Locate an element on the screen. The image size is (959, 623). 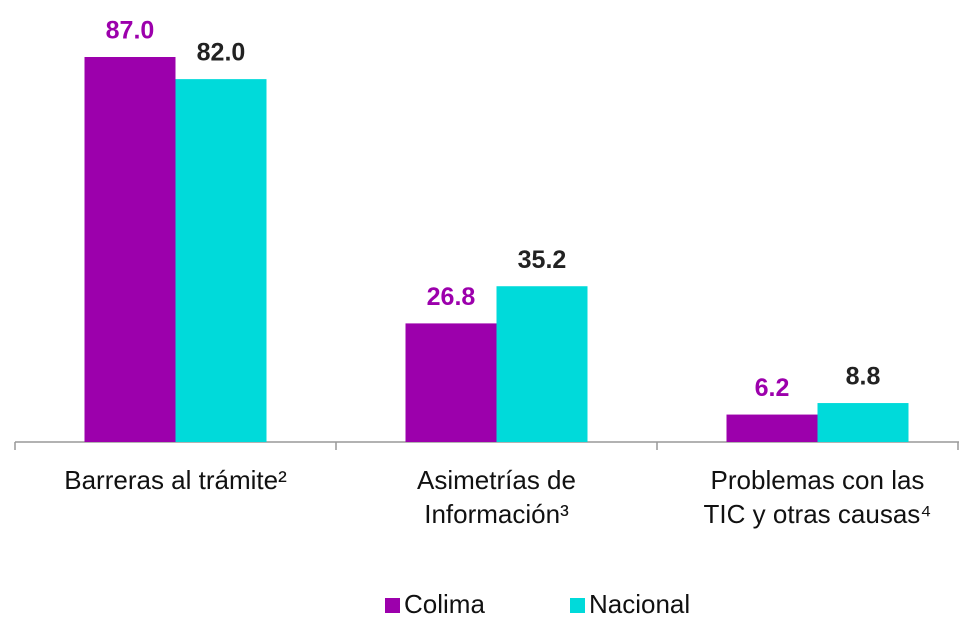
x-tick-label: Barreras al trámite² is located at coordinates (175, 480).